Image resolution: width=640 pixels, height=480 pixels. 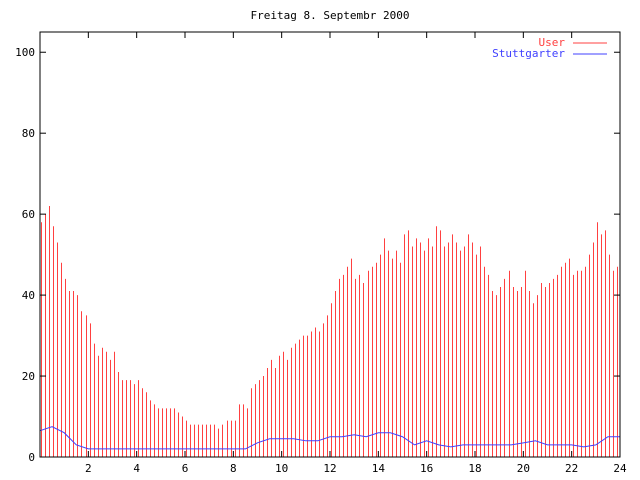 What do you see at coordinates (571, 468) in the screenshot?
I see `x-tick-label: 22` at bounding box center [571, 468].